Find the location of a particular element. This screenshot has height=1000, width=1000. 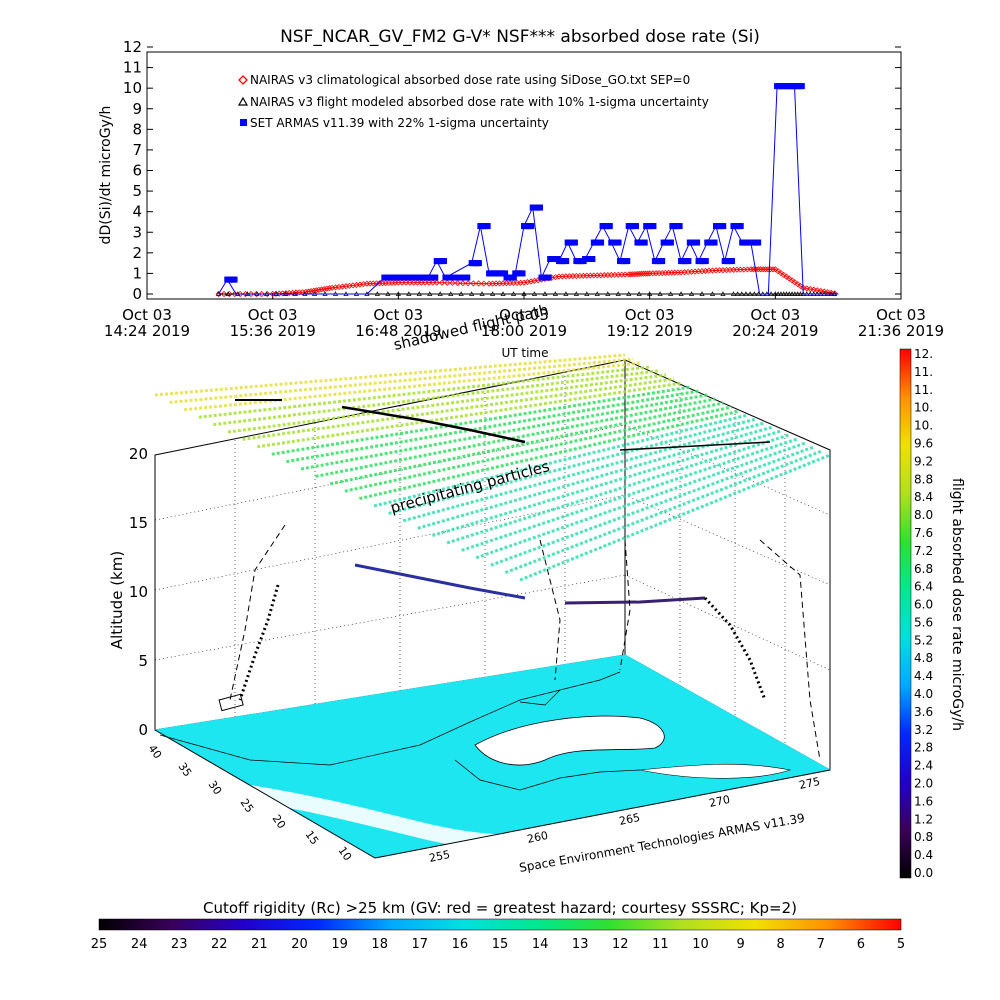

lat-tick: 10 is located at coordinates (345, 853).